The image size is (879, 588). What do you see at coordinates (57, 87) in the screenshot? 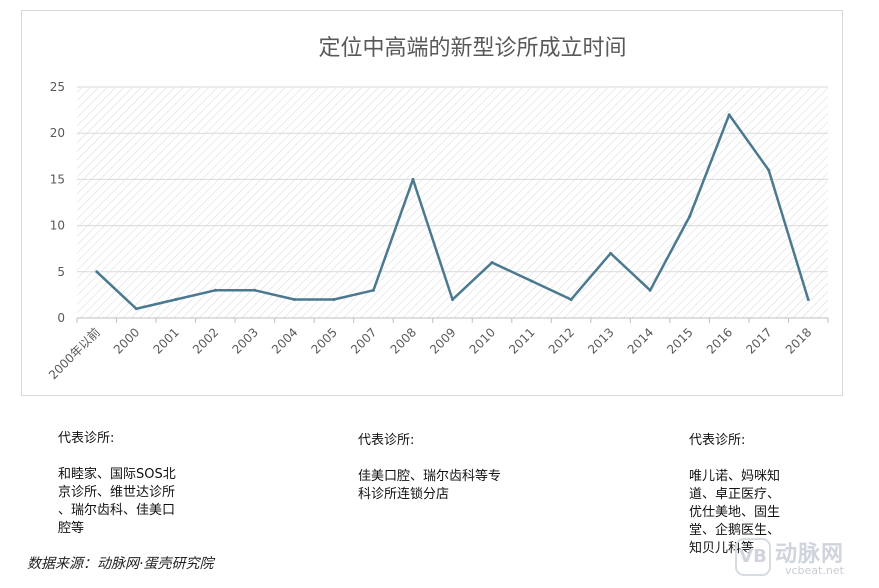
I see `y-tick-label: 25` at bounding box center [57, 87].